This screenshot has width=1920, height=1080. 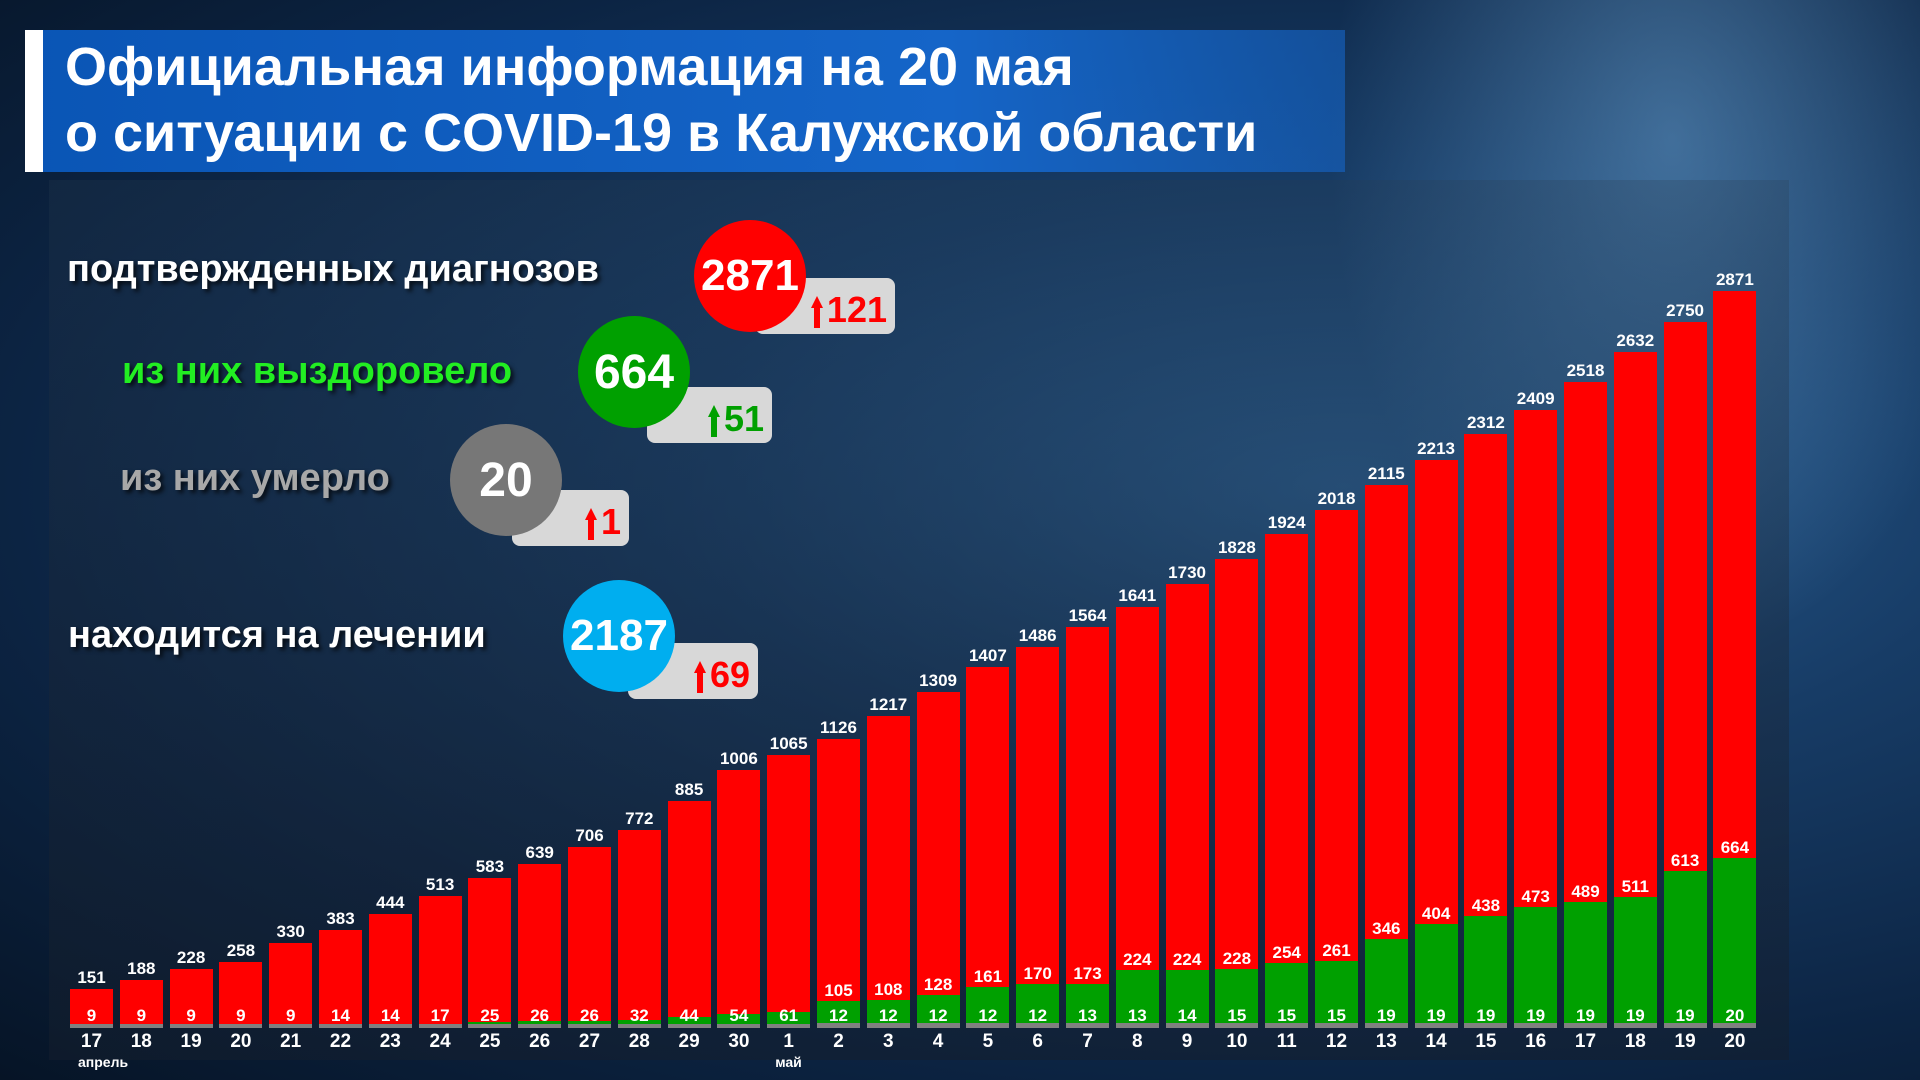 I want to click on data-label-confirmed: 1065, so click(x=788, y=743).